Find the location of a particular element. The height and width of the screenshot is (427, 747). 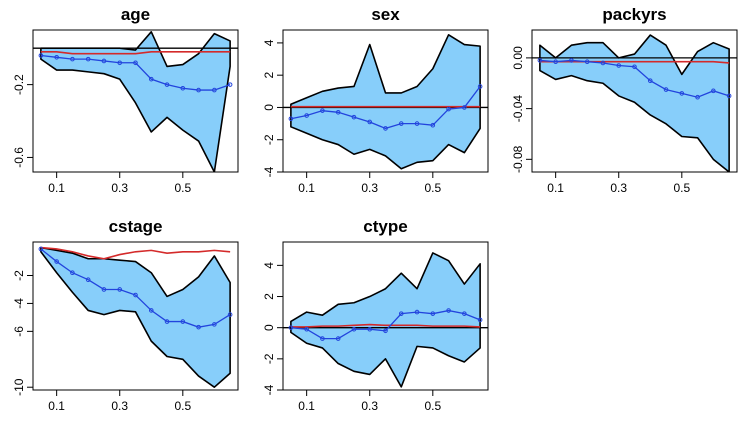

panel-age: age 0.1 0.3 0.5 -0.2 -0.6 is located at coordinates (125, 100).